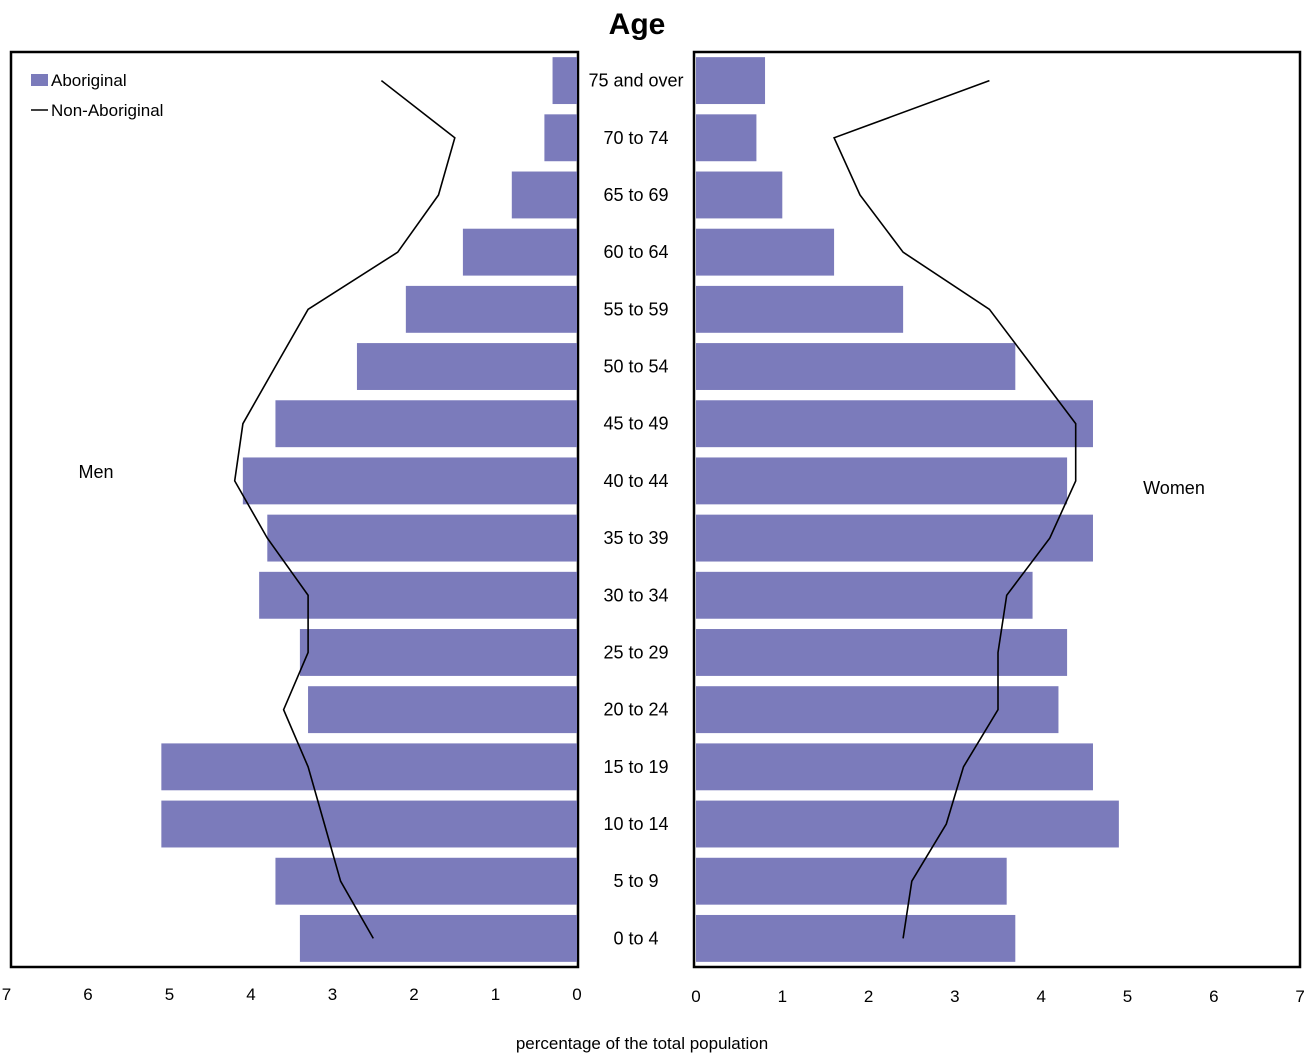 This screenshot has height=1055, width=1304. Describe the element at coordinates (635, 252) in the screenshot. I see `age-category-label: 60 to 64` at that location.